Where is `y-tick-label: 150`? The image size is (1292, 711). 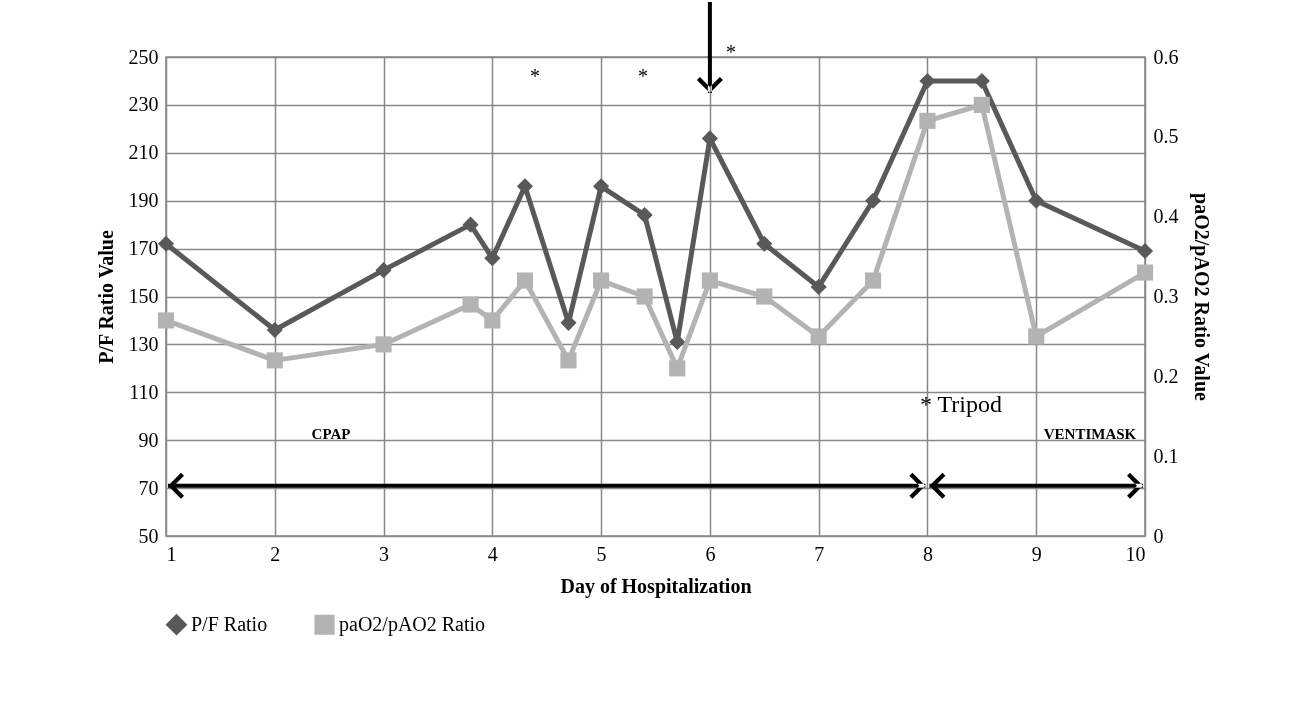 y-tick-label: 150 is located at coordinates (143, 296).